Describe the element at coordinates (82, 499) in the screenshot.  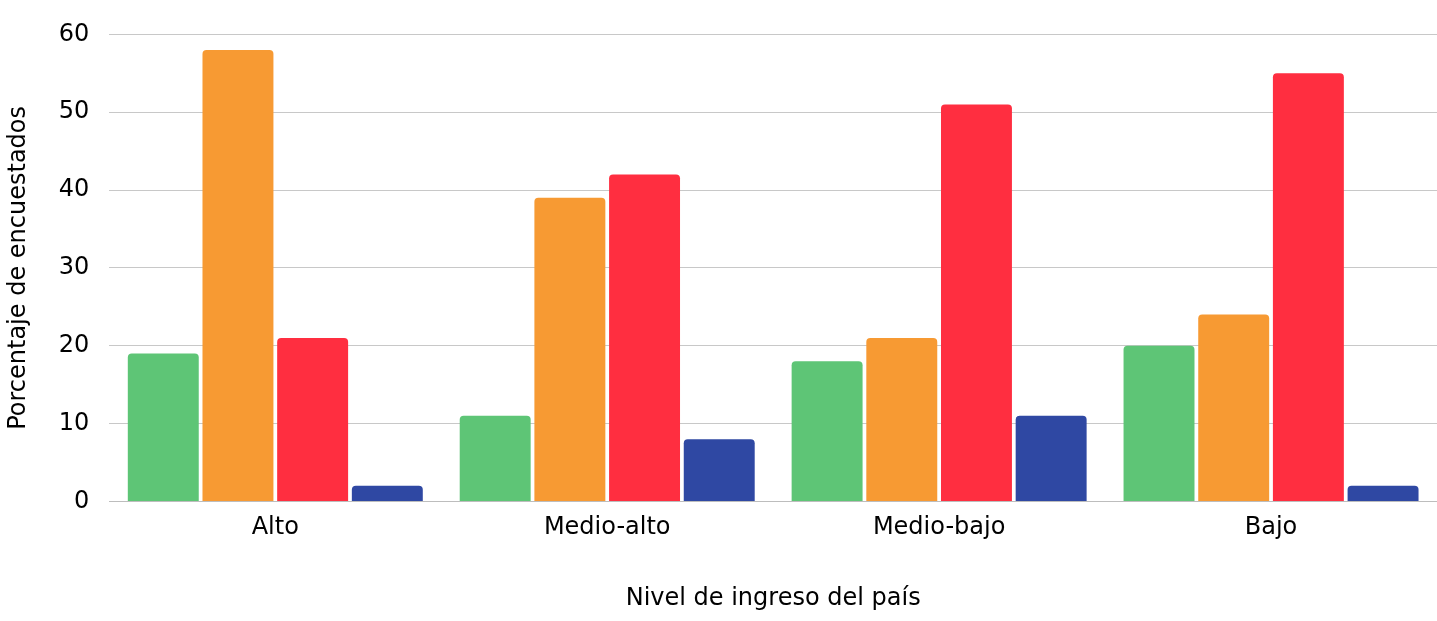
I see `y-tick-label: 0` at that location.